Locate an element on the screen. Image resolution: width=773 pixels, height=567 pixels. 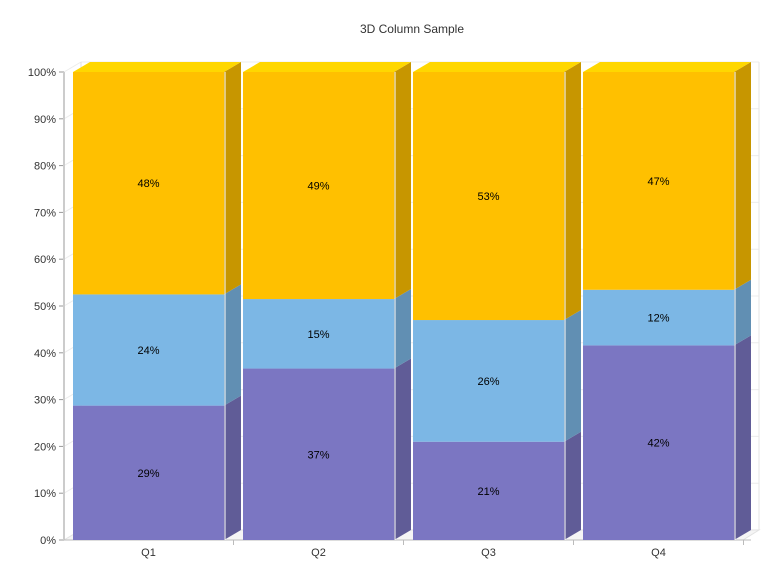
y-tick-label: 10% is located at coordinates (45, 494).